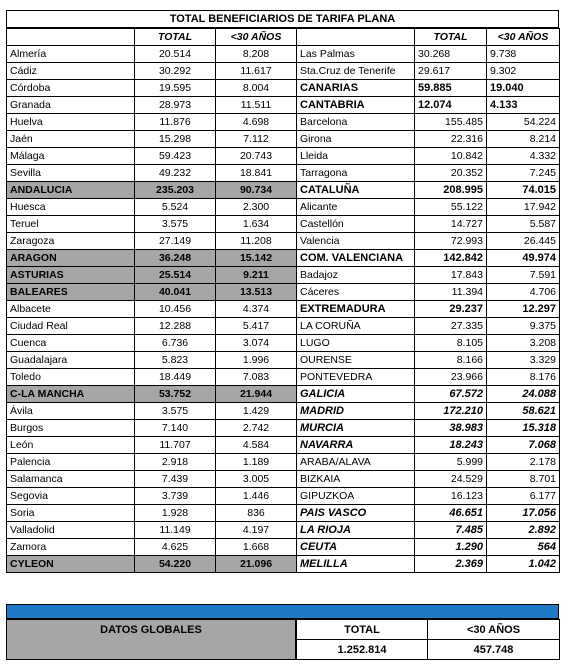 This screenshot has width=577, height=670. What do you see at coordinates (523, 326) in the screenshot?
I see `under30-value: 9.375` at bounding box center [523, 326].